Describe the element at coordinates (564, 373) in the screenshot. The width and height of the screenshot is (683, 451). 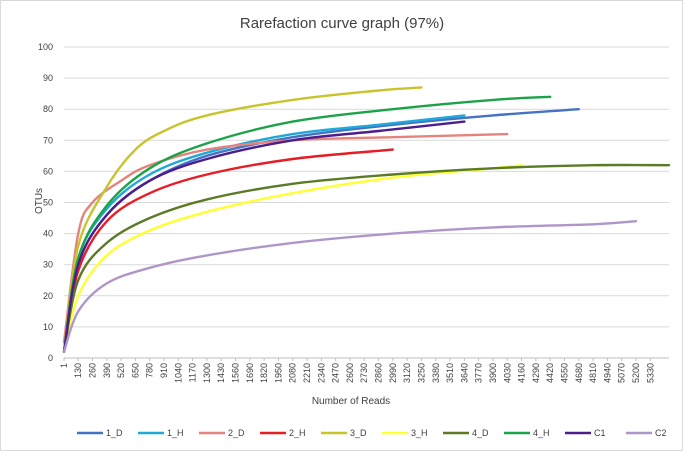
I see `x-tick-label: 4550` at that location.